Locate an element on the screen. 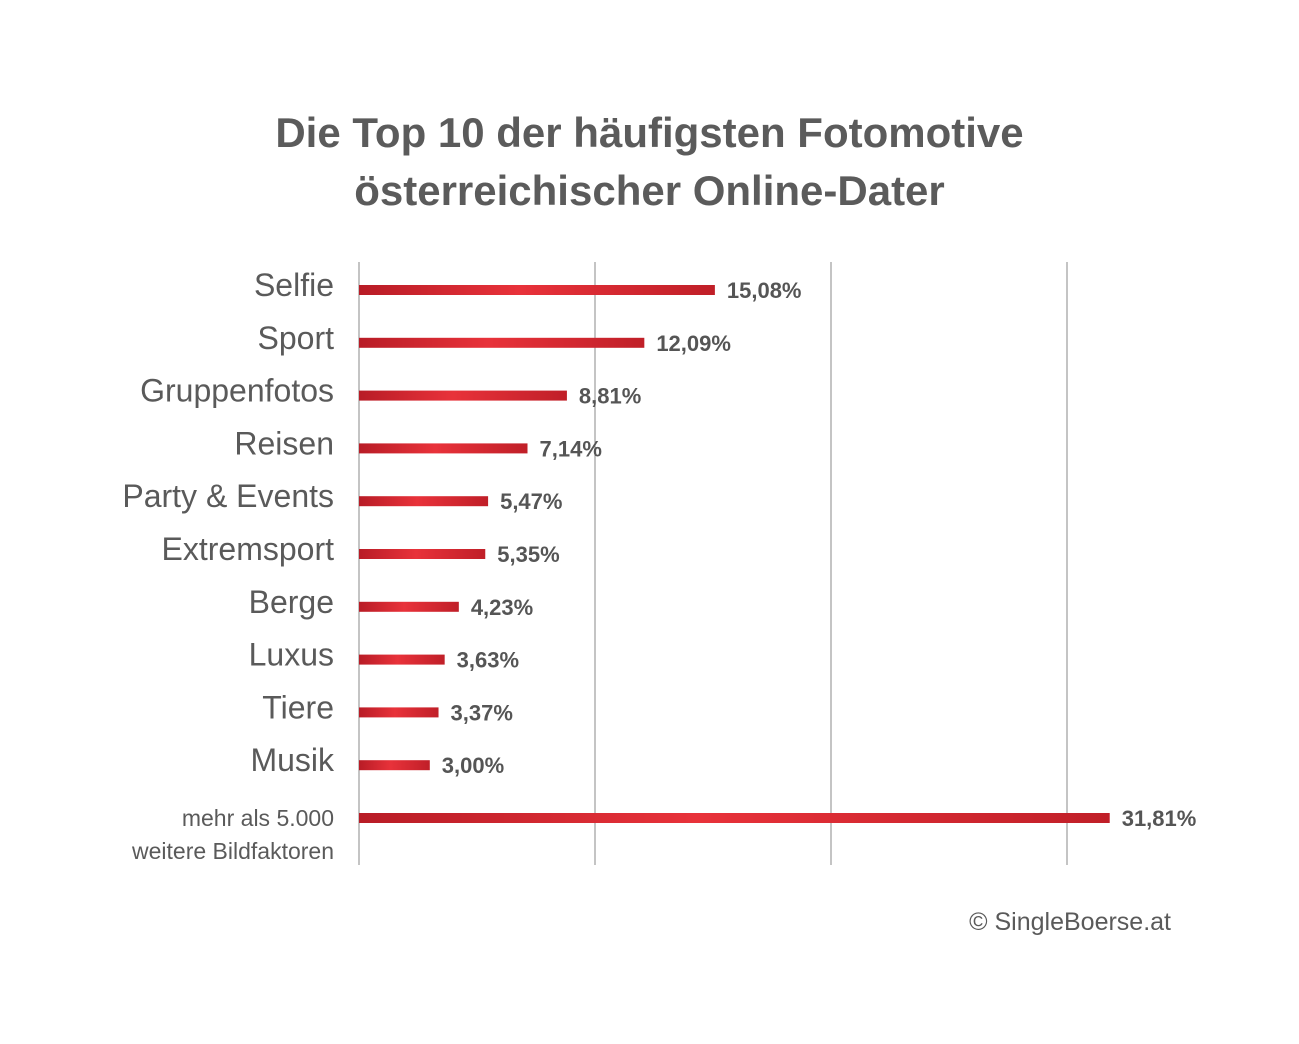  category-label-10-line-1: weitere Bildfaktoren is located at coordinates (232, 851).